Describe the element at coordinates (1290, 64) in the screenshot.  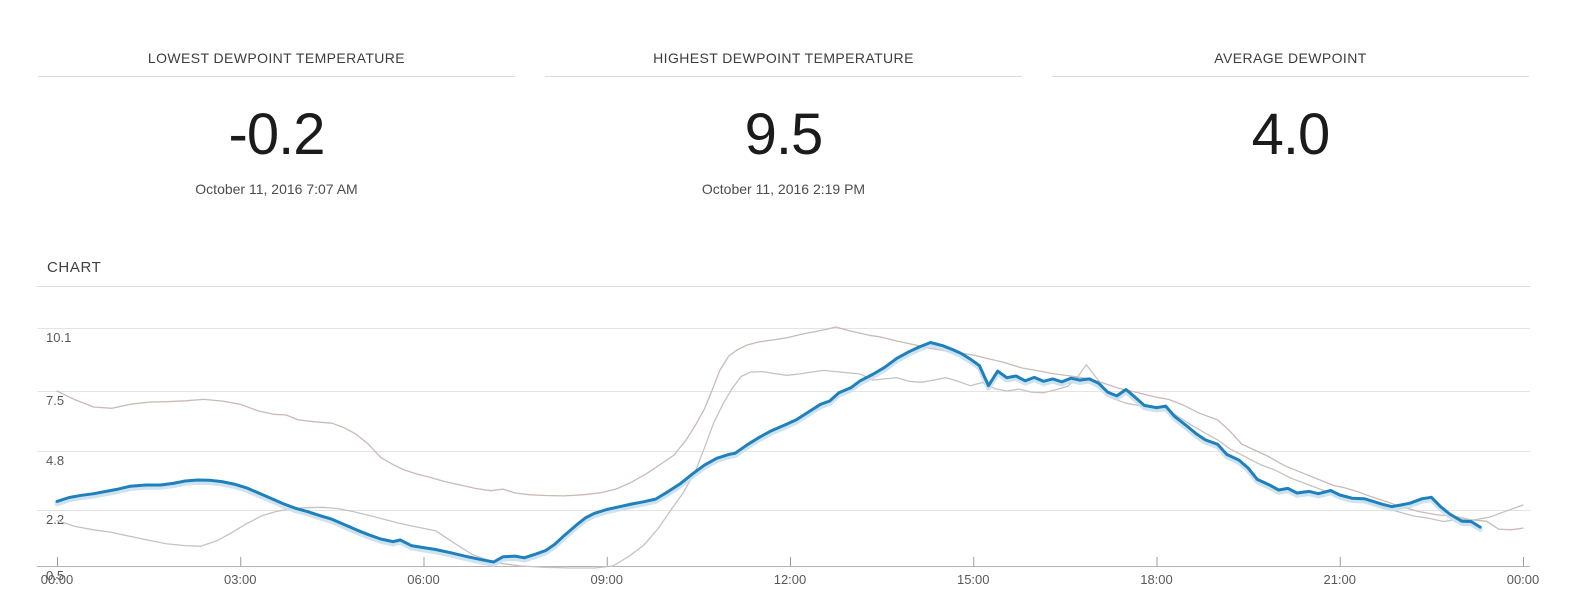
I see `stat-title: AVERAGE DEWPOINT` at that location.